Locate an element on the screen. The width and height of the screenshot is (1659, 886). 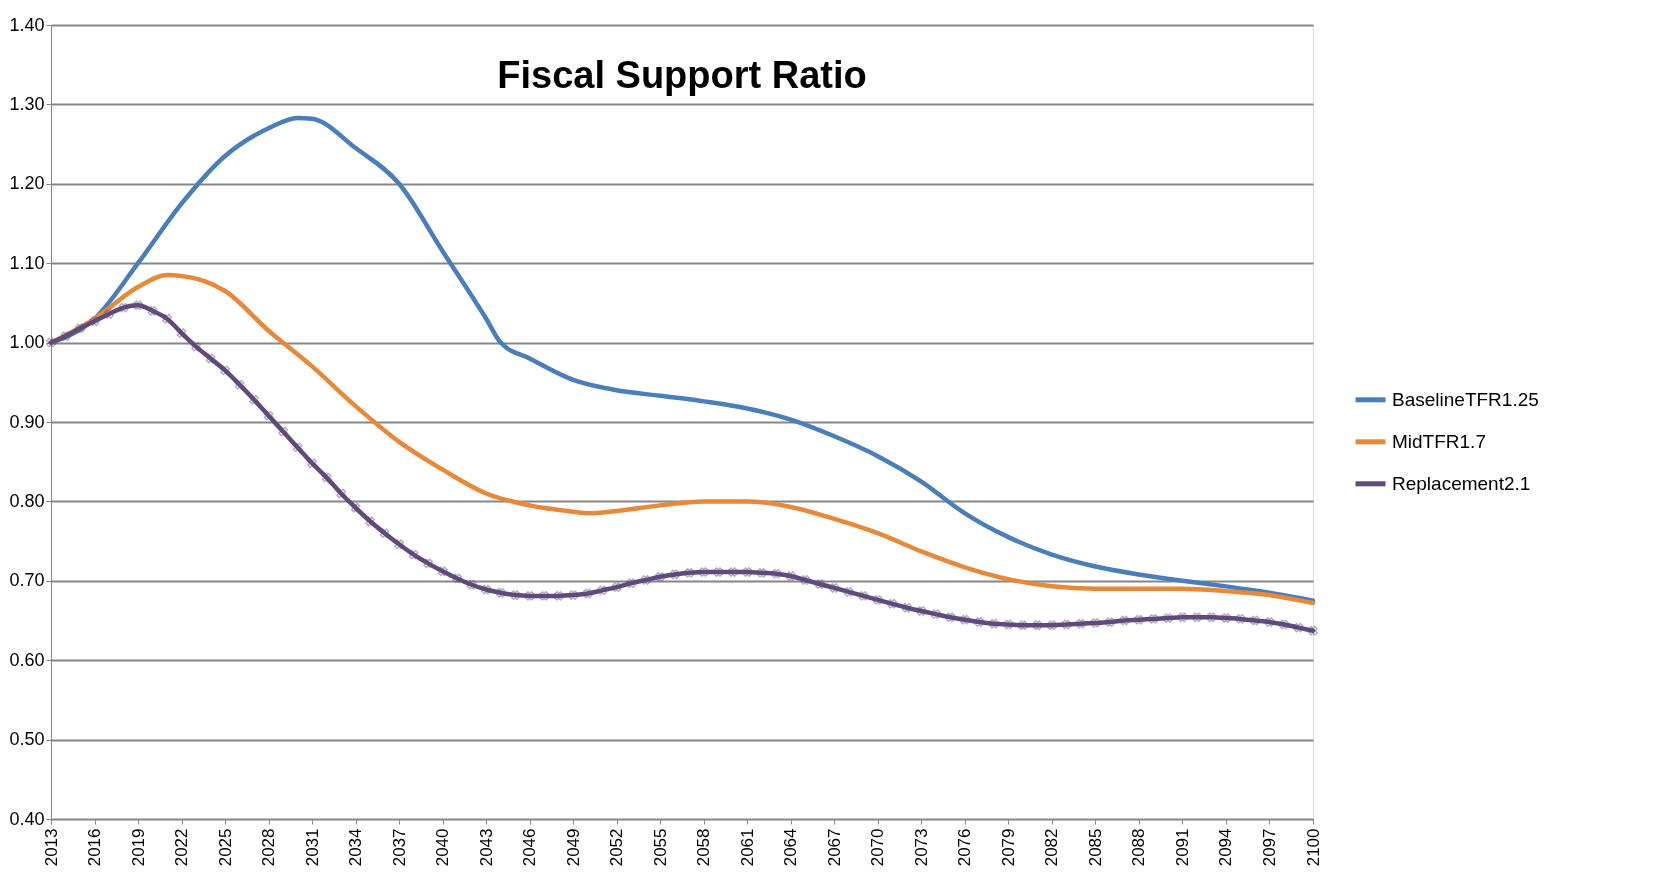
x-tick-label: 2046 is located at coordinates (530, 847).